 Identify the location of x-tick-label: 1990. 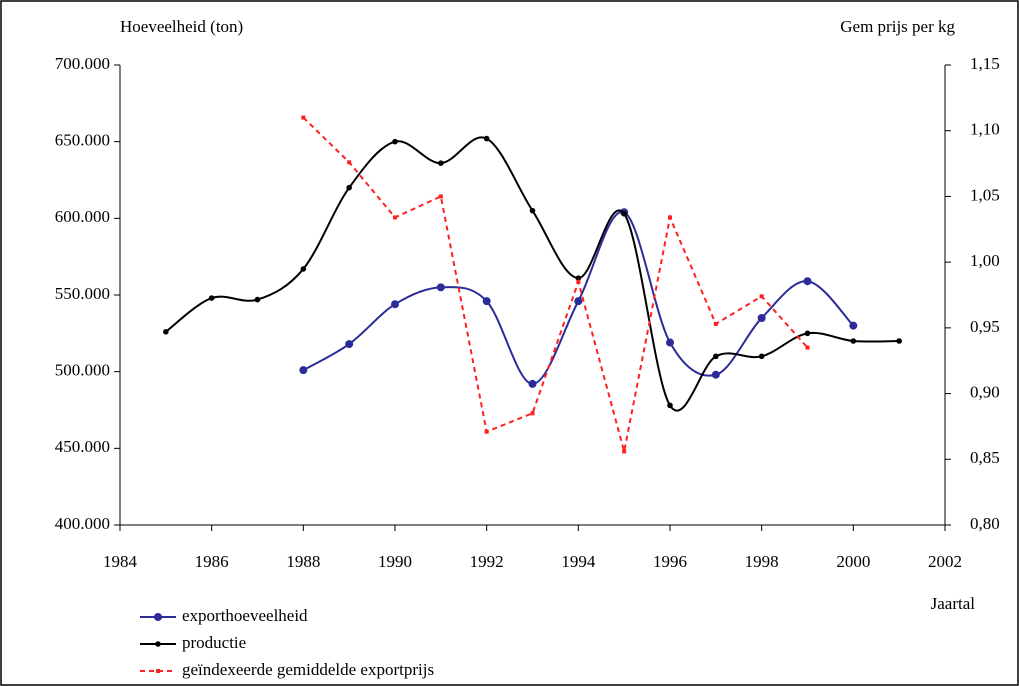
(395, 561).